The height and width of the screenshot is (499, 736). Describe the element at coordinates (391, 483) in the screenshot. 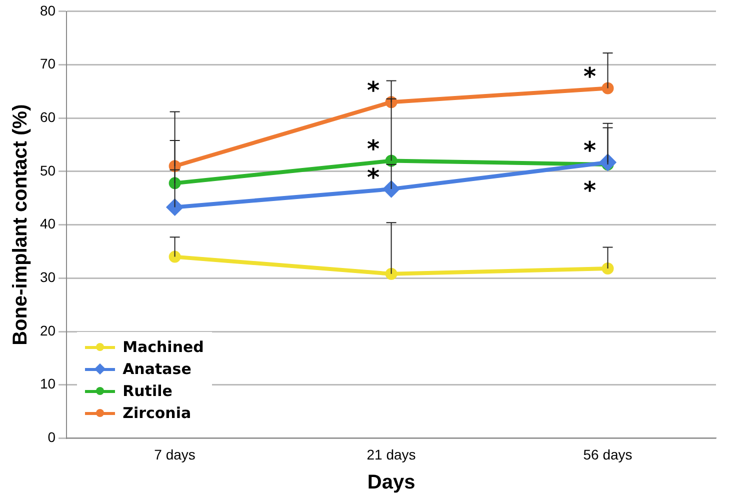

I see `x-axis-title: Days` at that location.